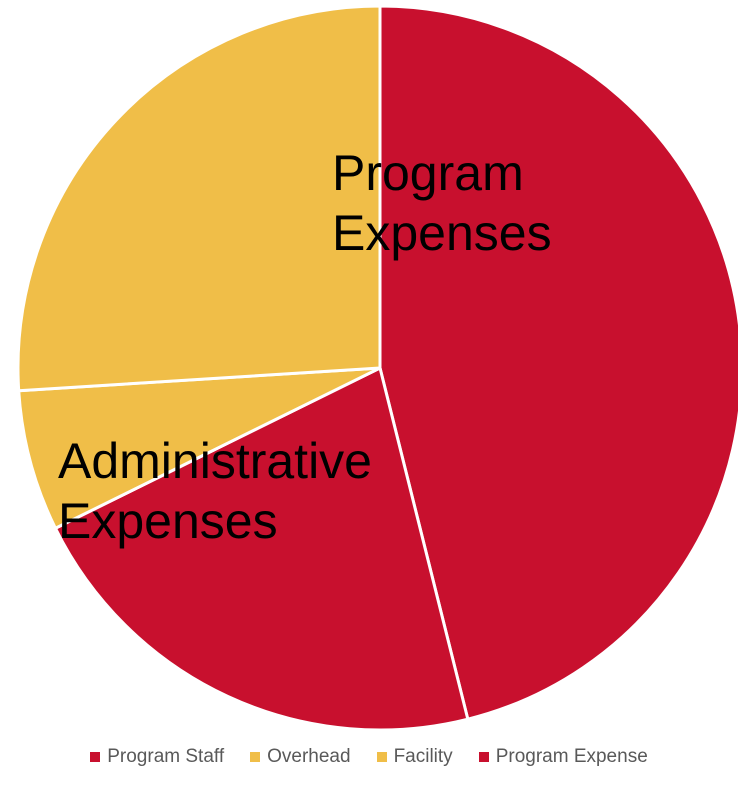 This screenshot has height=795, width=738. I want to click on legend-swatch-program-expense, so click(483, 757).